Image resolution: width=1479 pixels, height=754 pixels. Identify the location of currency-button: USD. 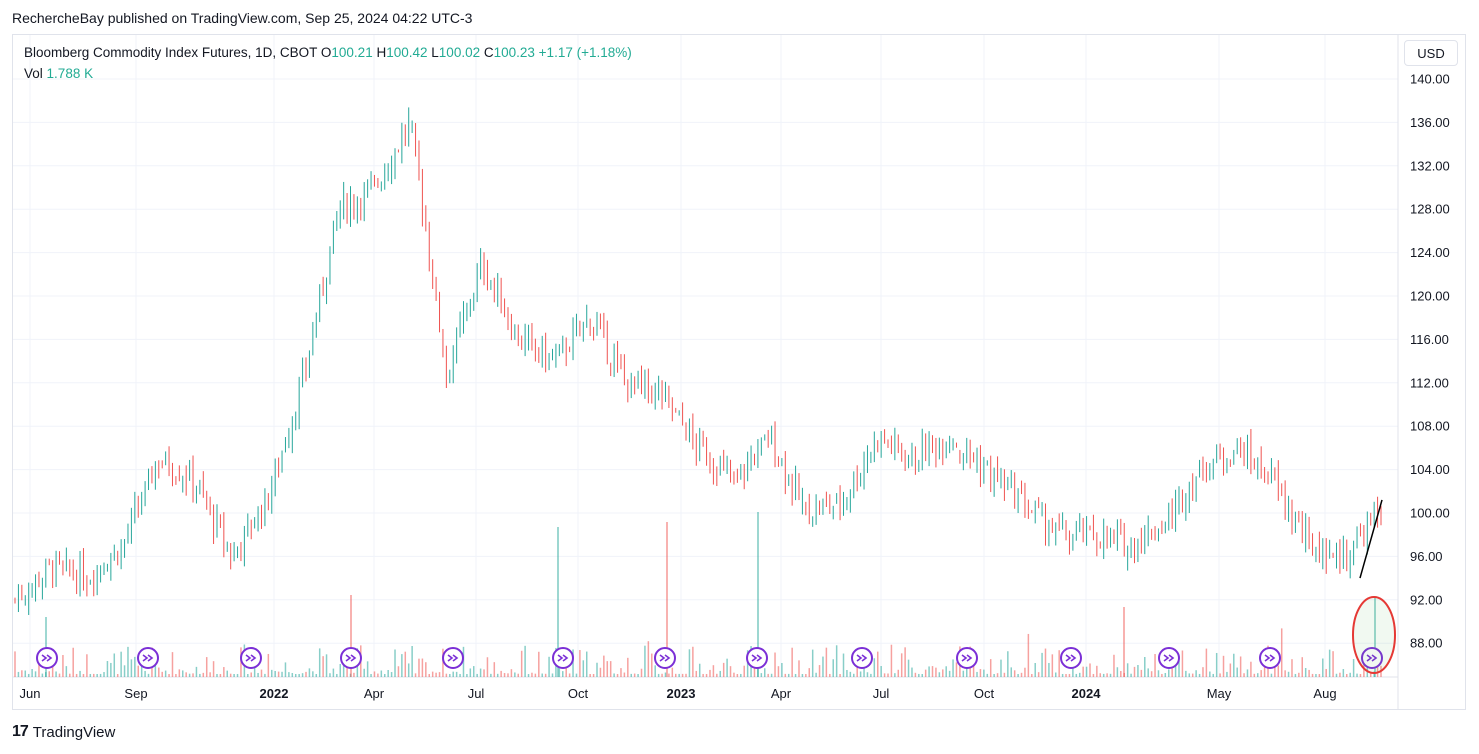
(1431, 53).